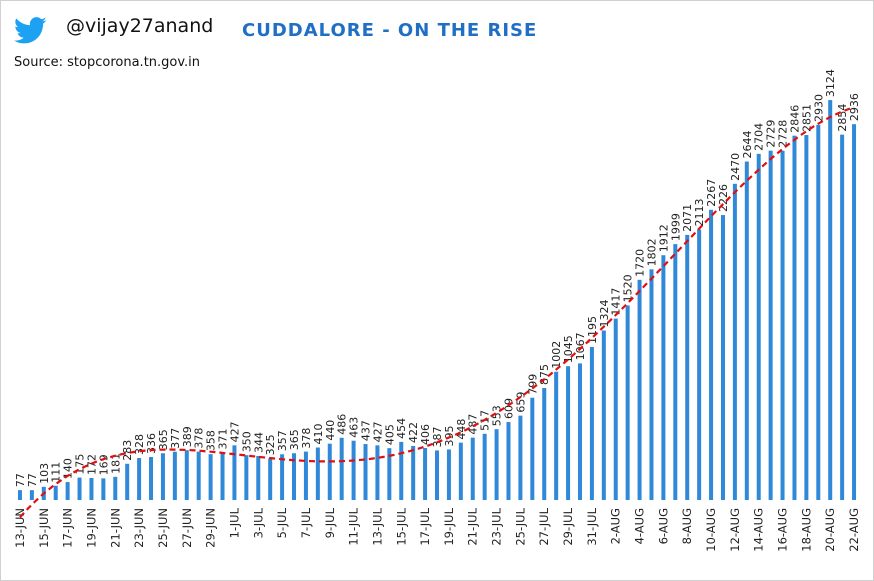 The height and width of the screenshot is (581, 874). What do you see at coordinates (139, 26) in the screenshot?
I see `handle: @vijay27anand` at bounding box center [139, 26].